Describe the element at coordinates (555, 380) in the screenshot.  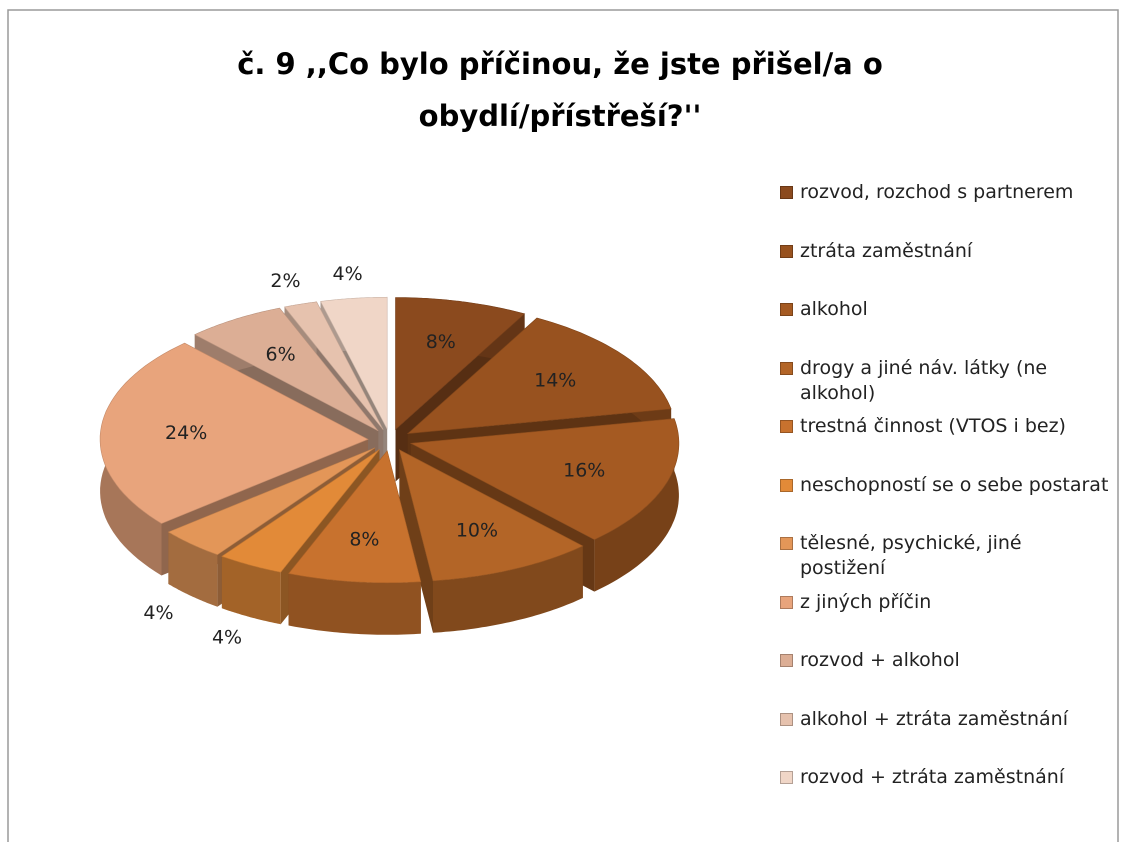
I see `data-label: 14%` at that location.